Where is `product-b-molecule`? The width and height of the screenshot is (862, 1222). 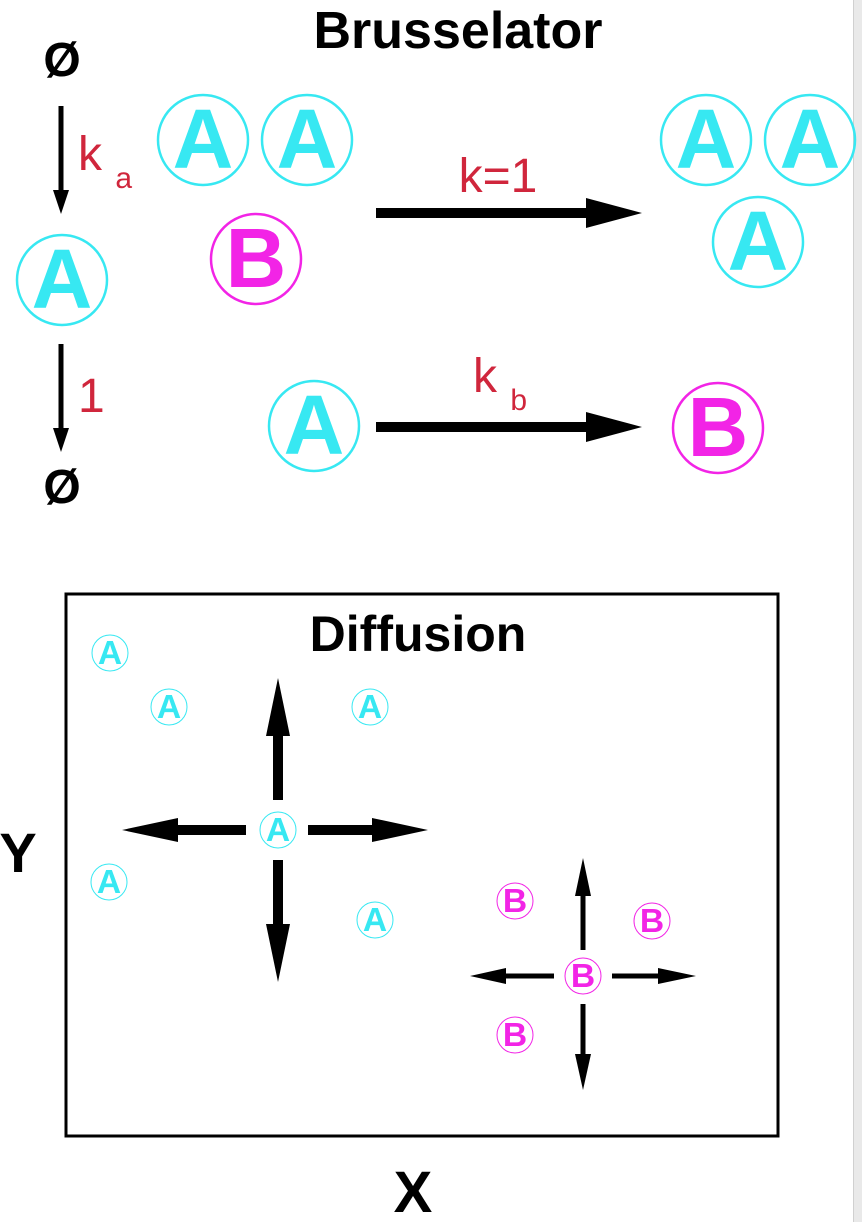
product-b-molecule is located at coordinates (718, 427).